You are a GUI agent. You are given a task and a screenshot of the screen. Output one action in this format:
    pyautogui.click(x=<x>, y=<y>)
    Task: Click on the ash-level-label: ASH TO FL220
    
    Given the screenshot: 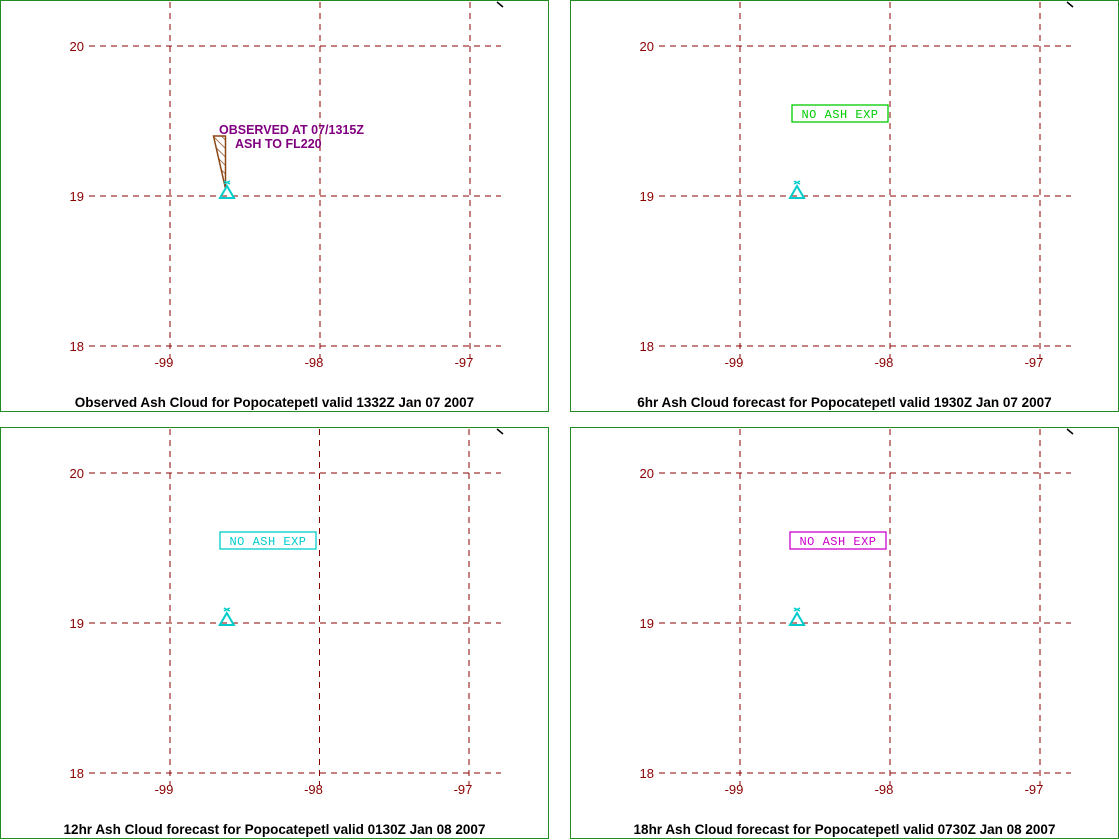 What is the action you would take?
    pyautogui.click(x=278, y=144)
    